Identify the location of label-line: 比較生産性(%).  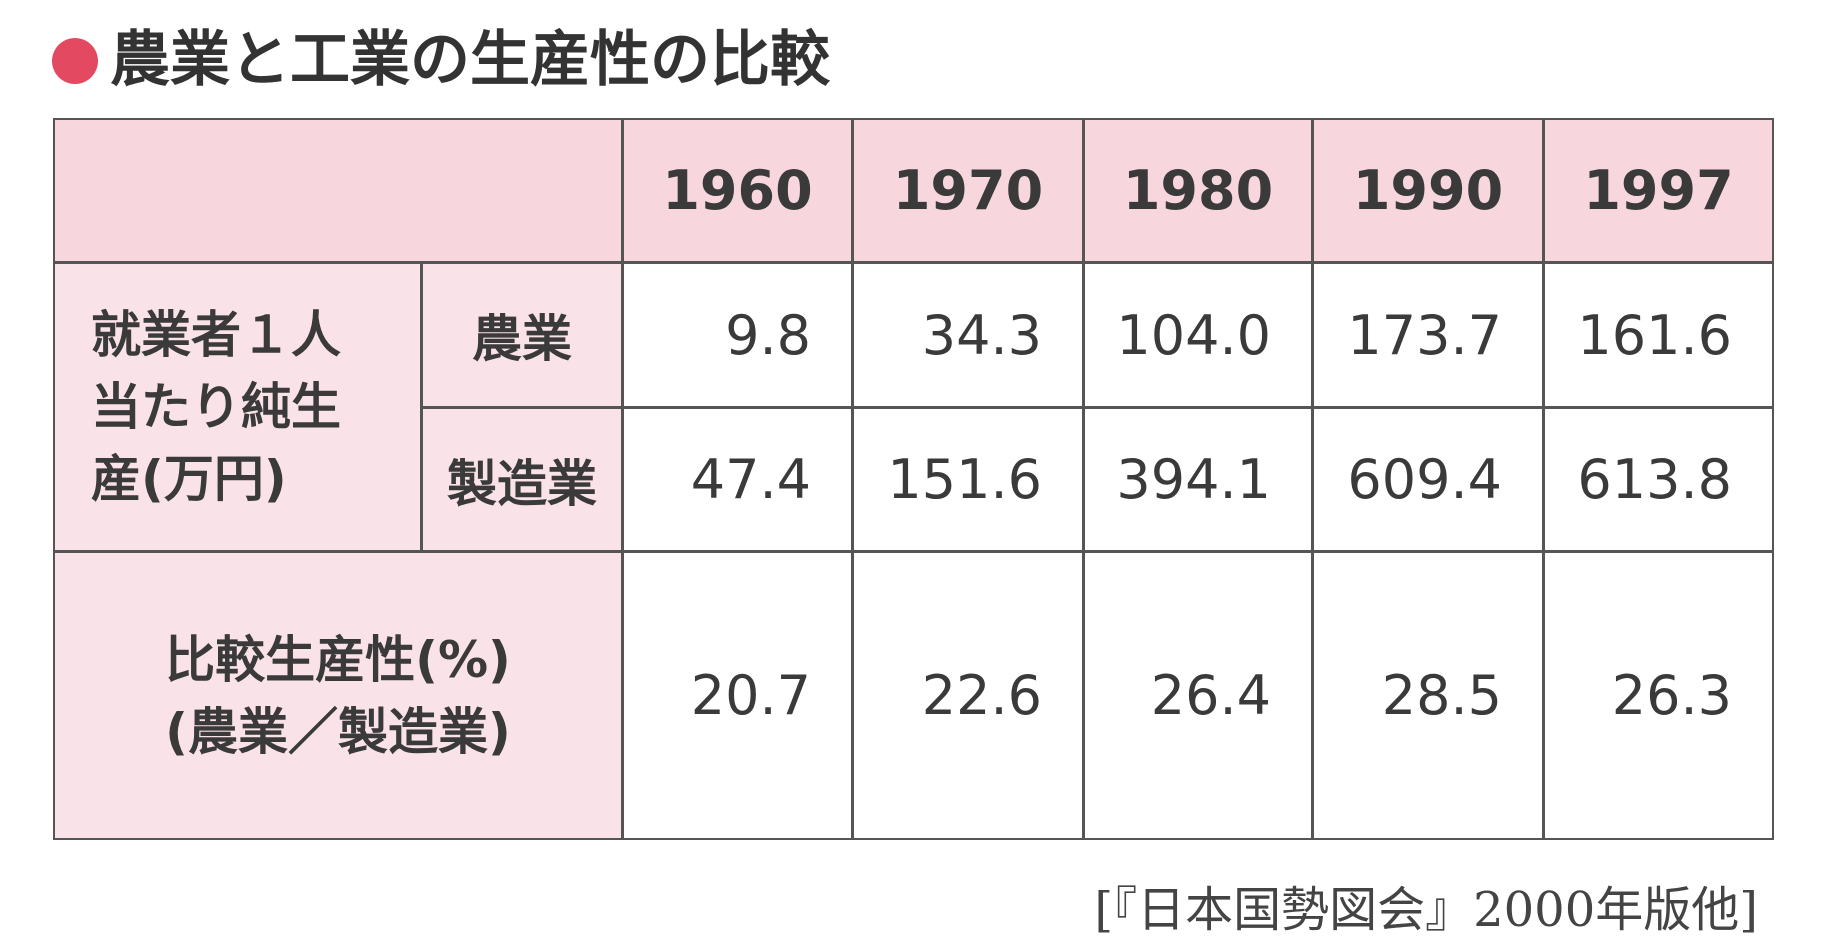
(338, 659).